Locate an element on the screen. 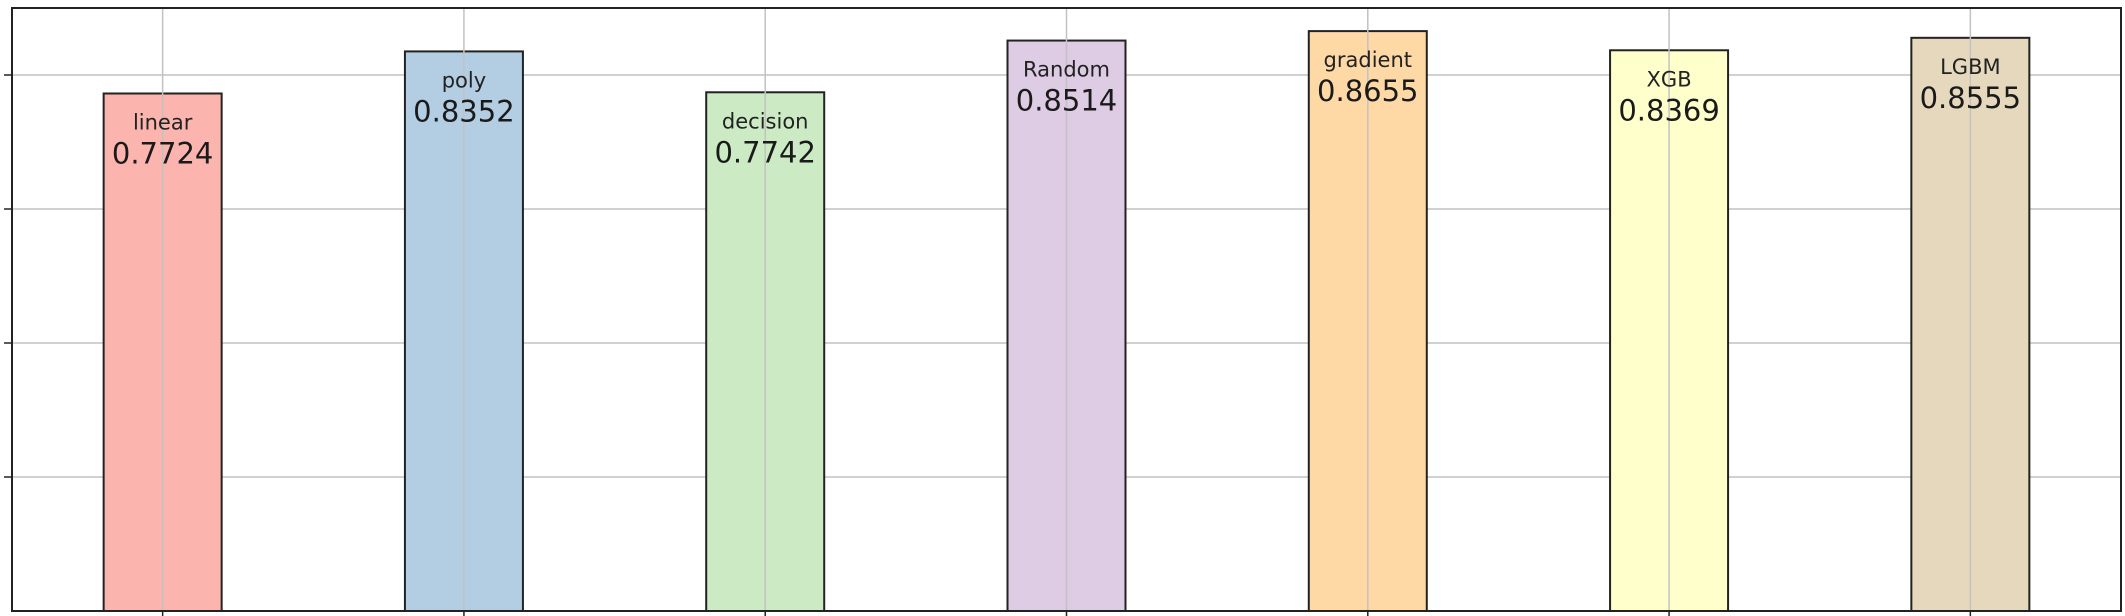 The image size is (2125, 616). bar-name-label: gradient is located at coordinates (1368, 60).